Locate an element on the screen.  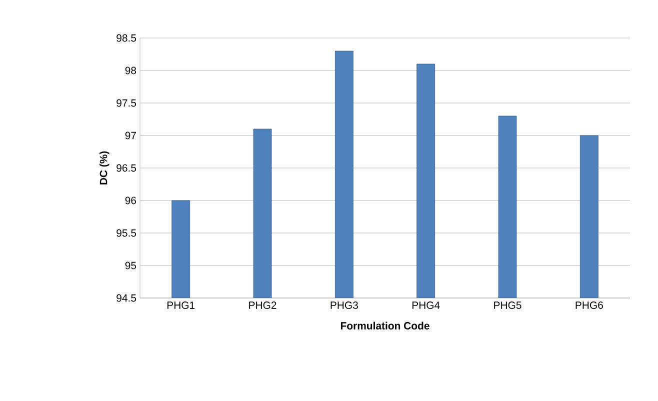
y-tick-label: 97 is located at coordinates (130, 136).